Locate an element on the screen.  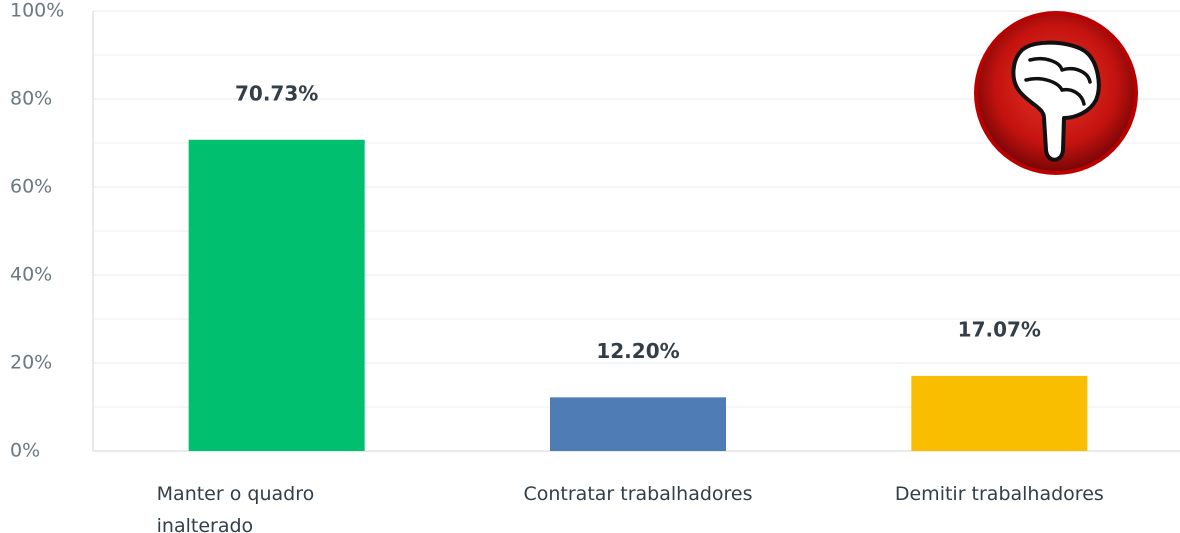
thumbs-down-icon is located at coordinates (1056, 93).